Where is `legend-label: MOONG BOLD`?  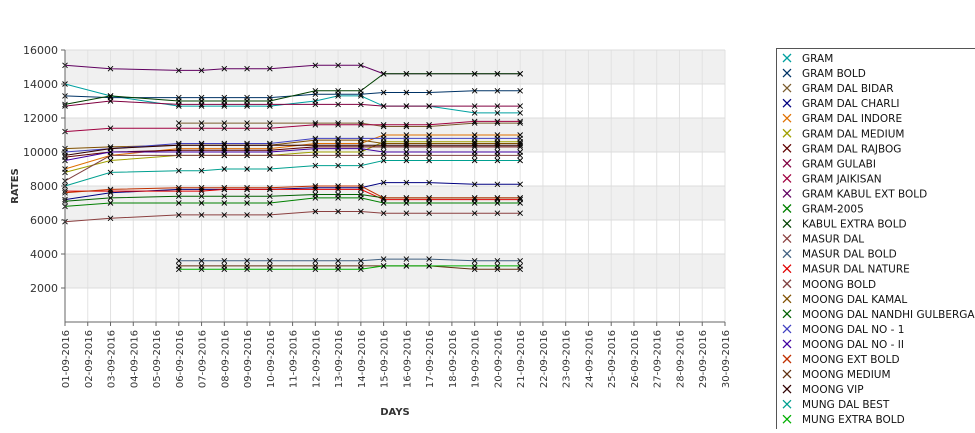 legend-label: MOONG BOLD is located at coordinates (839, 285).